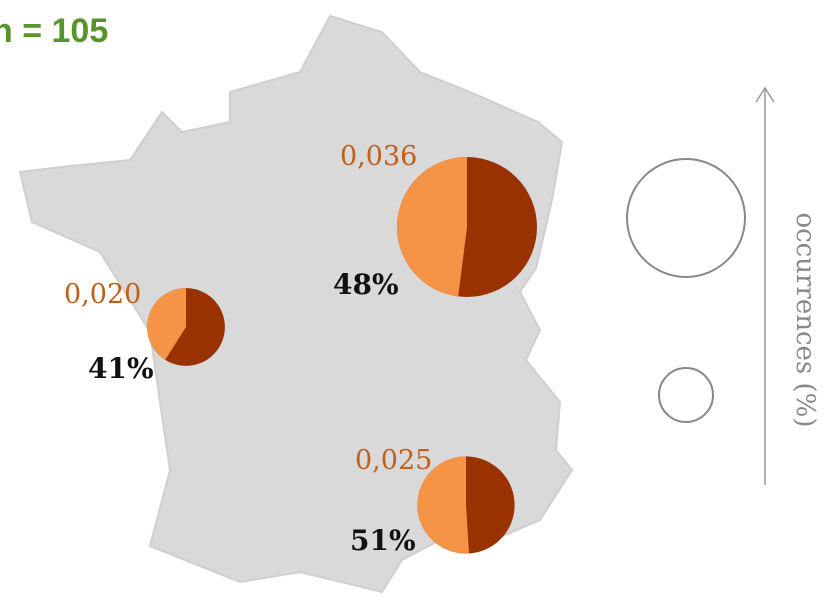 This screenshot has height=602, width=828. What do you see at coordinates (805, 319) in the screenshot?
I see `legend-label: occurrences (%)` at bounding box center [805, 319].